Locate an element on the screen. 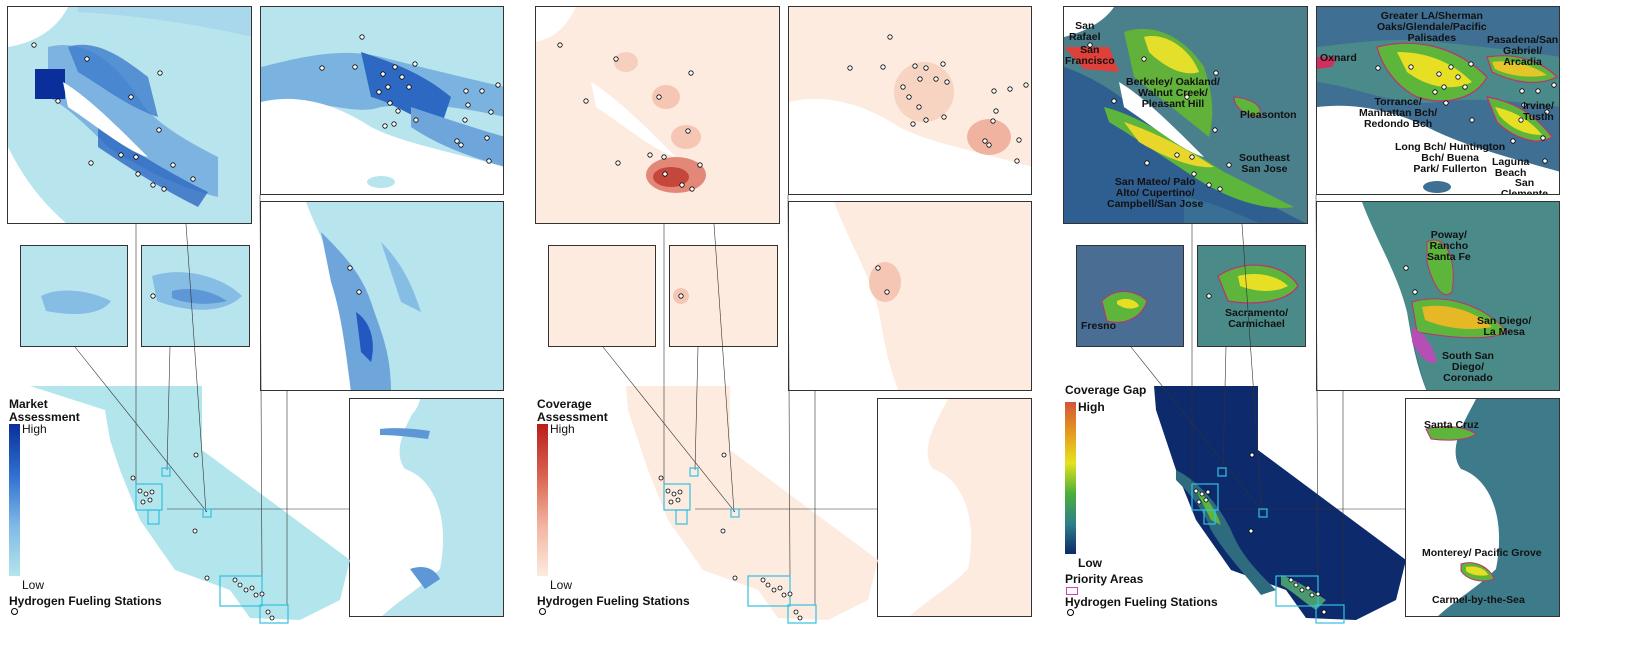 The image size is (1652, 656). label-southeast-san-jose: Southeast San Jose is located at coordinates (1264, 163).